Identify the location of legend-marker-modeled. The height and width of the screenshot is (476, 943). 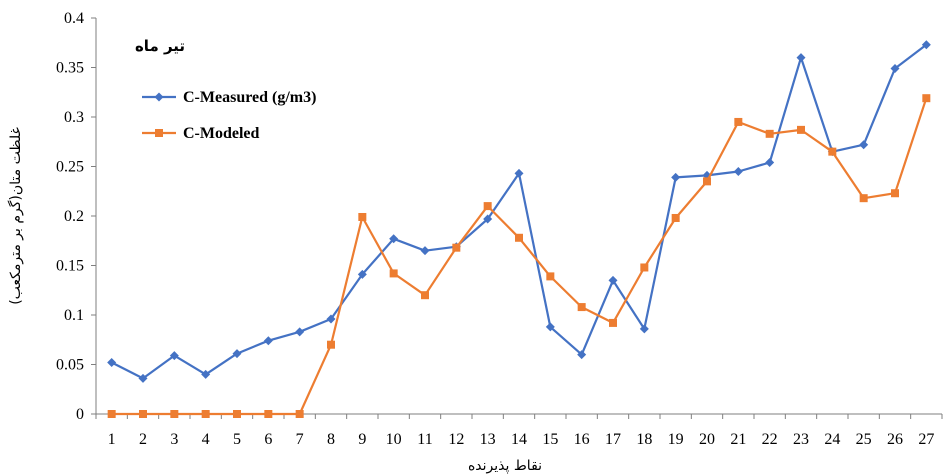
(159, 133).